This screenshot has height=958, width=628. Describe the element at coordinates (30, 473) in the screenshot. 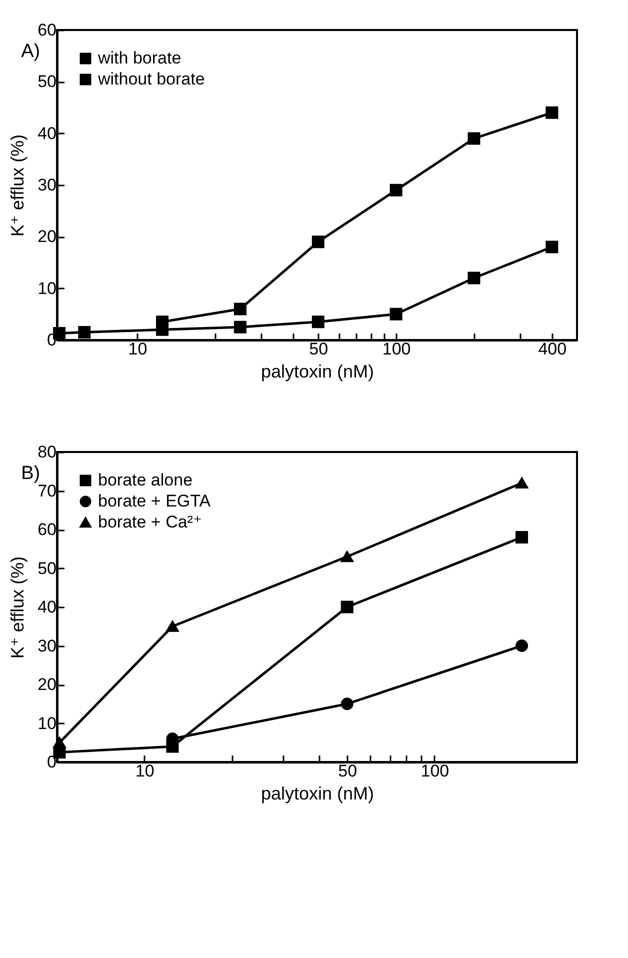

I see `text: B)` at that location.